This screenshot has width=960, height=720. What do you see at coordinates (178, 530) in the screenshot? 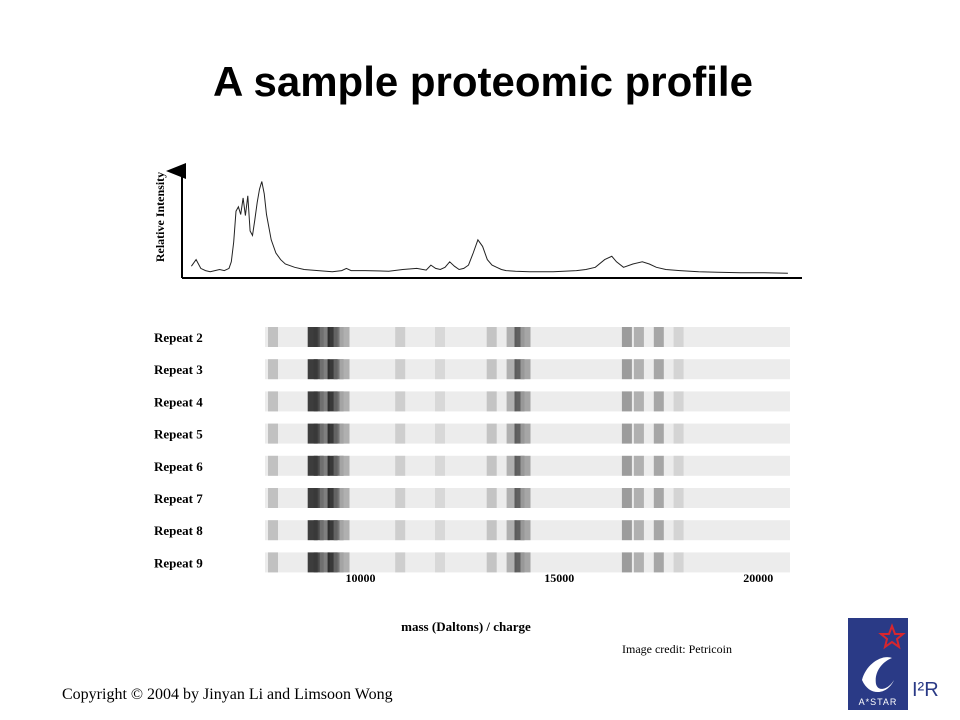
I see `gel-row-label: Repeat 8` at bounding box center [178, 530].